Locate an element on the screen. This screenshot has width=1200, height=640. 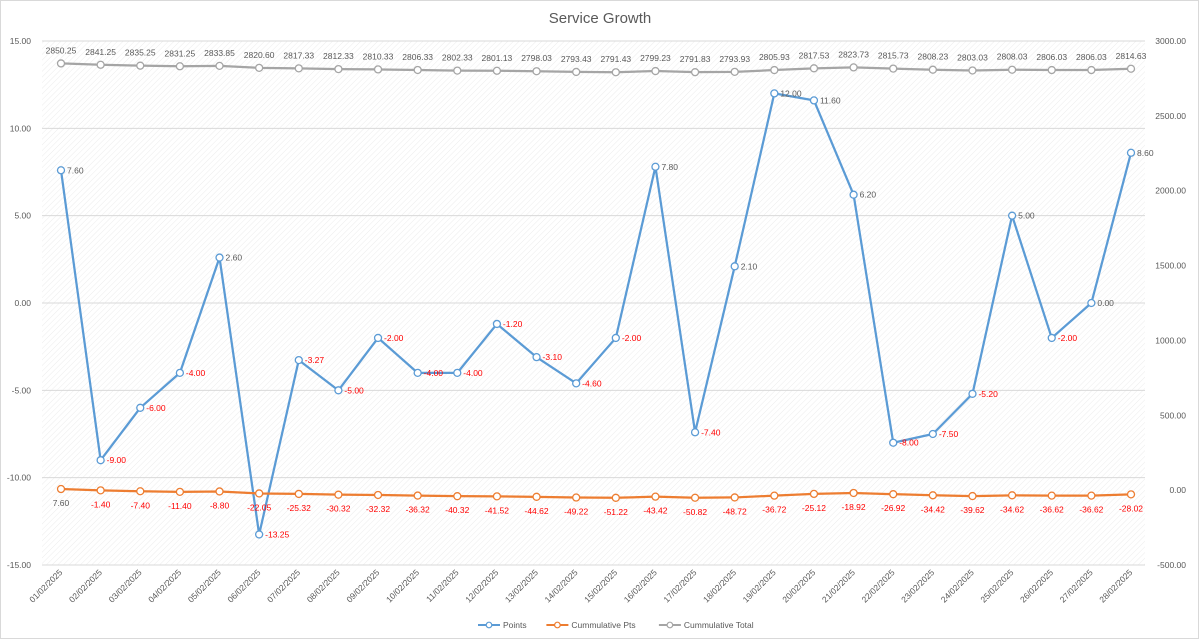
legend: Points Cummulative Pts Cummulative Total is located at coordinates (616, 625).